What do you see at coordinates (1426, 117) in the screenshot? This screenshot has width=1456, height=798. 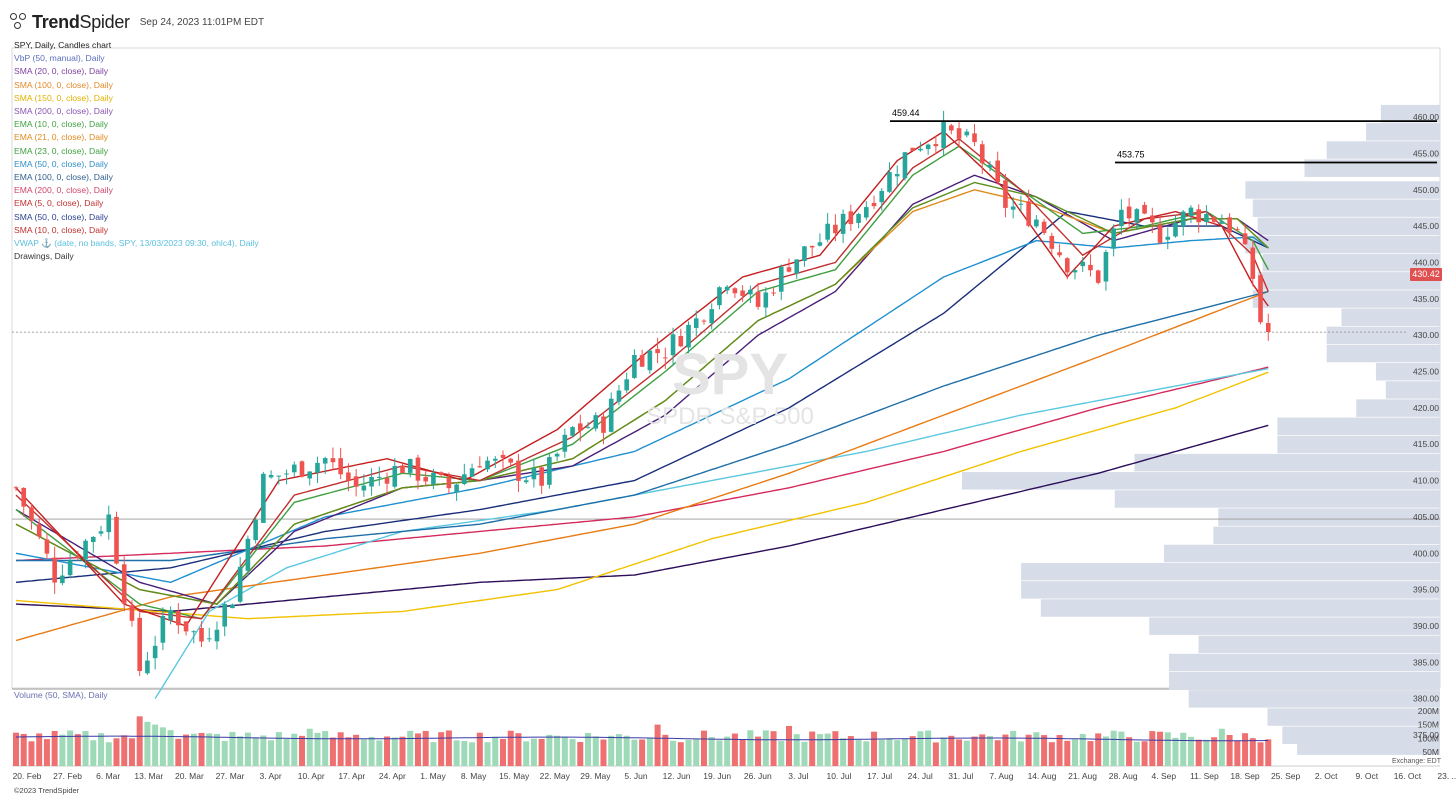 I see `y-tick-label: 460.00` at bounding box center [1426, 117].